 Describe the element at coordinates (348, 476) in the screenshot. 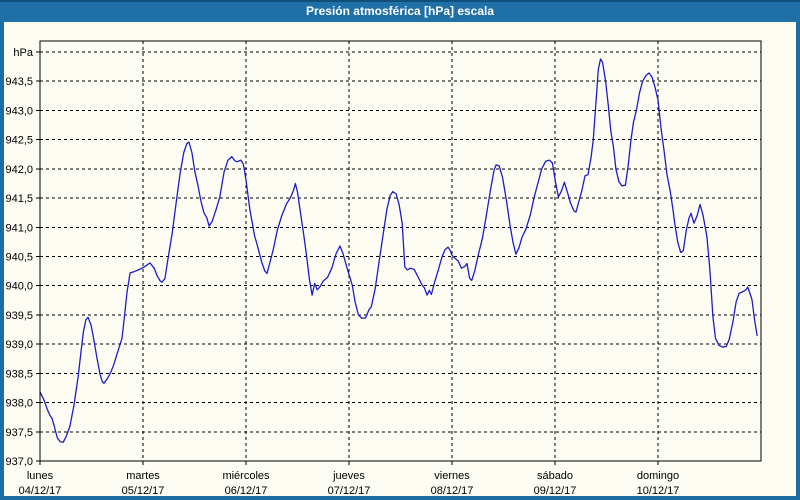

I see `x-axis-day-label: jueves` at that location.